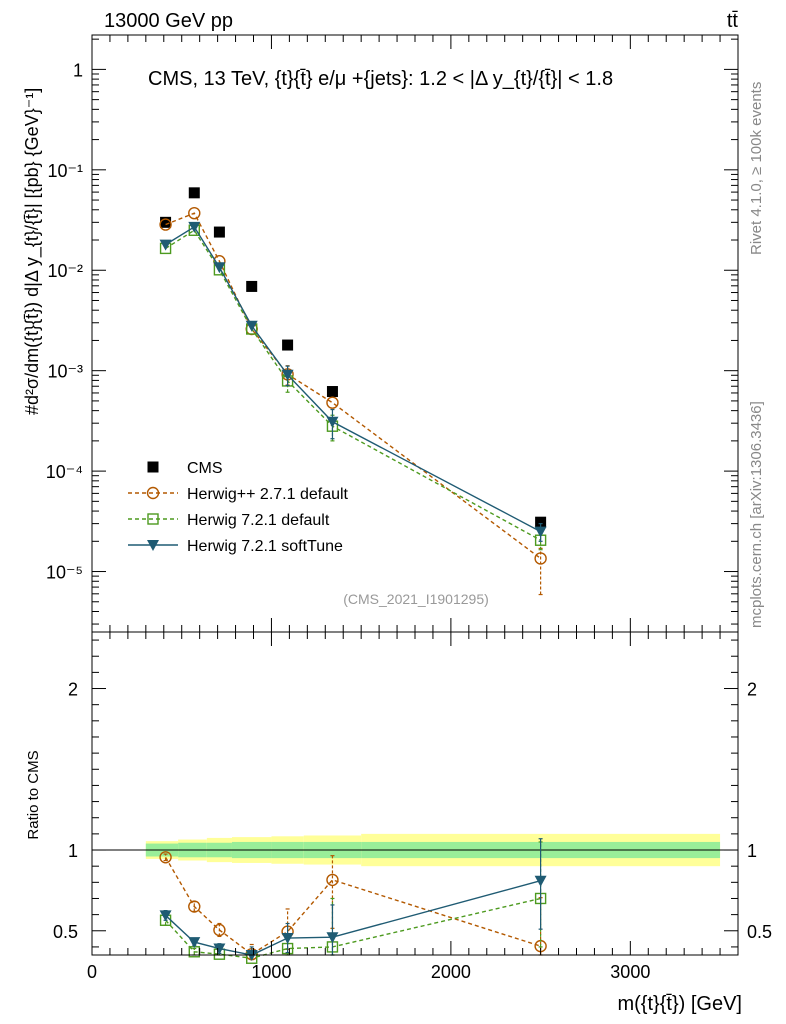 The height and width of the screenshot is (1024, 786). What do you see at coordinates (451, 972) in the screenshot?
I see `x-tick-label: 2000` at bounding box center [451, 972].